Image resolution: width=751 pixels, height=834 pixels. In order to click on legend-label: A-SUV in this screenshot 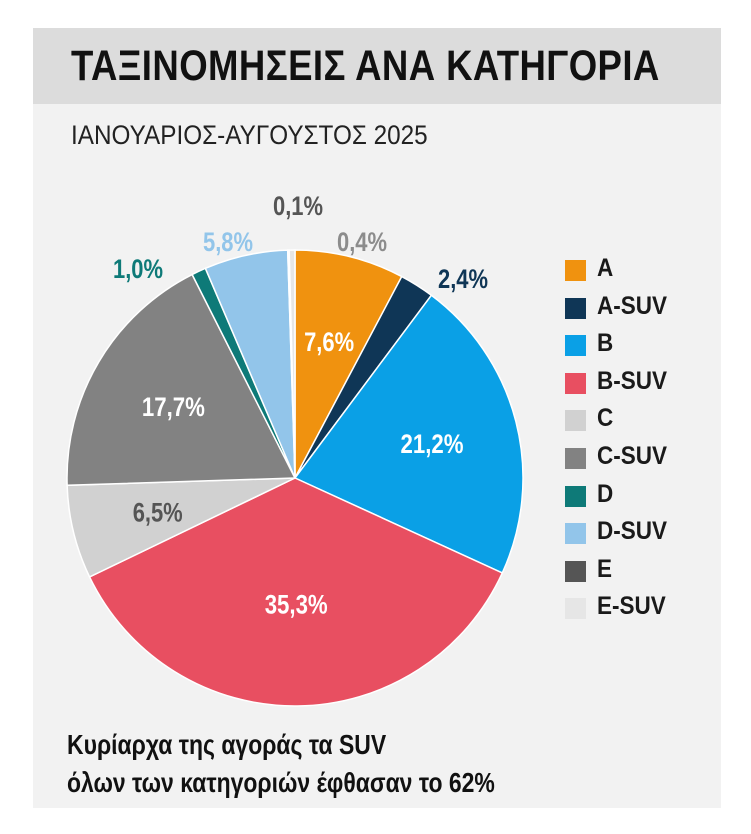, I will do `click(632, 305)`.